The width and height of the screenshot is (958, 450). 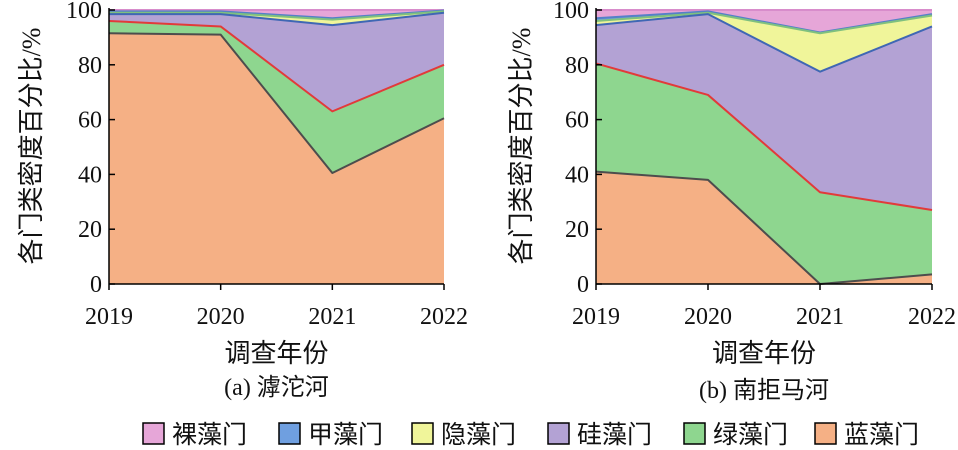 I want to click on legend-label-硅藻门: 硅藻门, so click(x=614, y=435).